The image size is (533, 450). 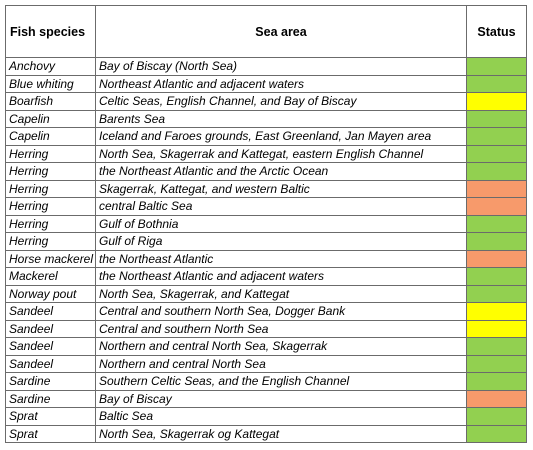 I want to click on sea-area-cell: central Baltic Sea, so click(x=281, y=206).